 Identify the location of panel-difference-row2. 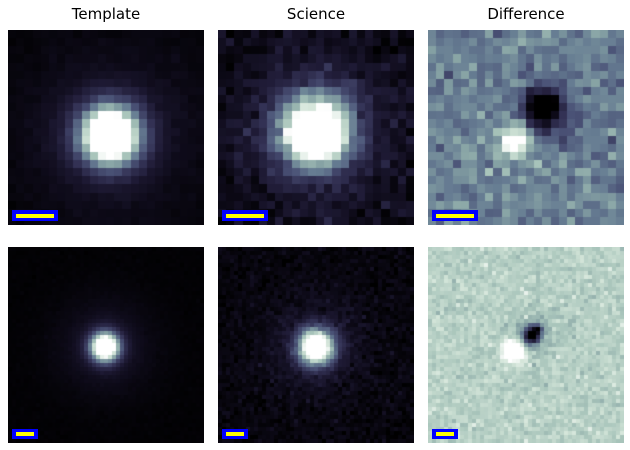
(526, 345).